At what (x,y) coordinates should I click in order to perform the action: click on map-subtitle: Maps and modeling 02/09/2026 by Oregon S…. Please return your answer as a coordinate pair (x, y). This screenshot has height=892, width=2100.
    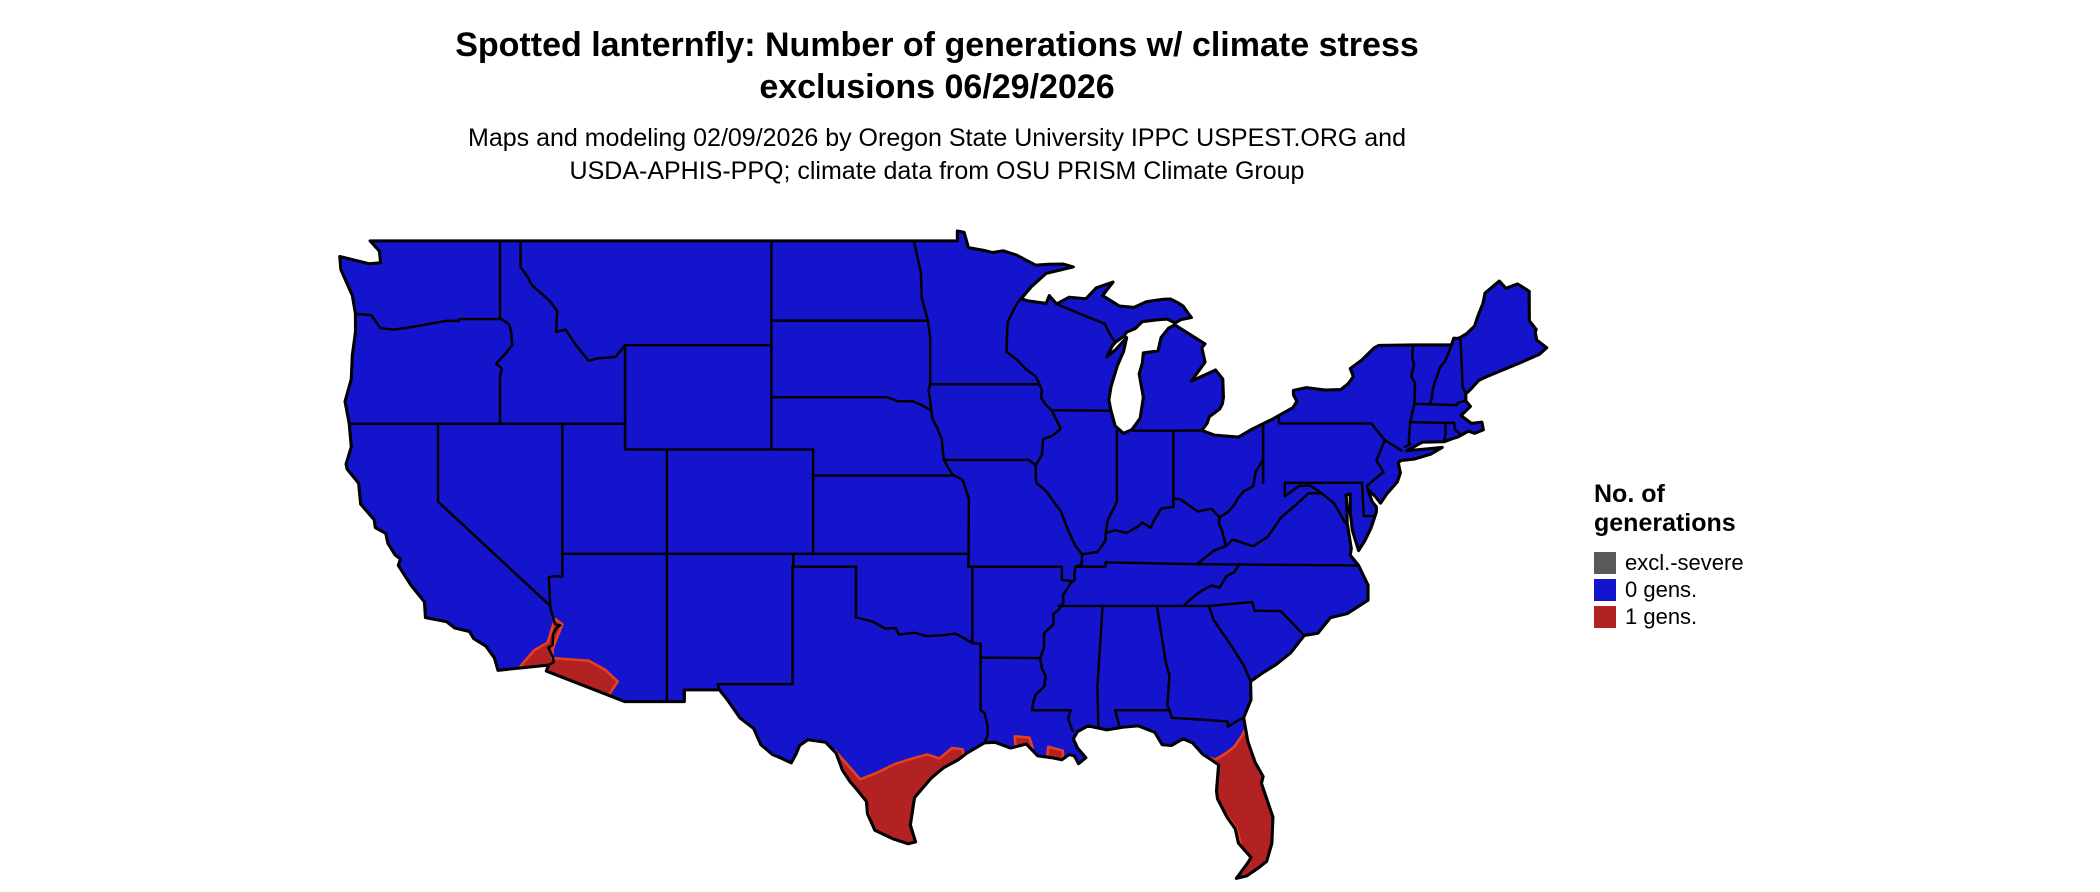
    Looking at the image, I should click on (937, 154).